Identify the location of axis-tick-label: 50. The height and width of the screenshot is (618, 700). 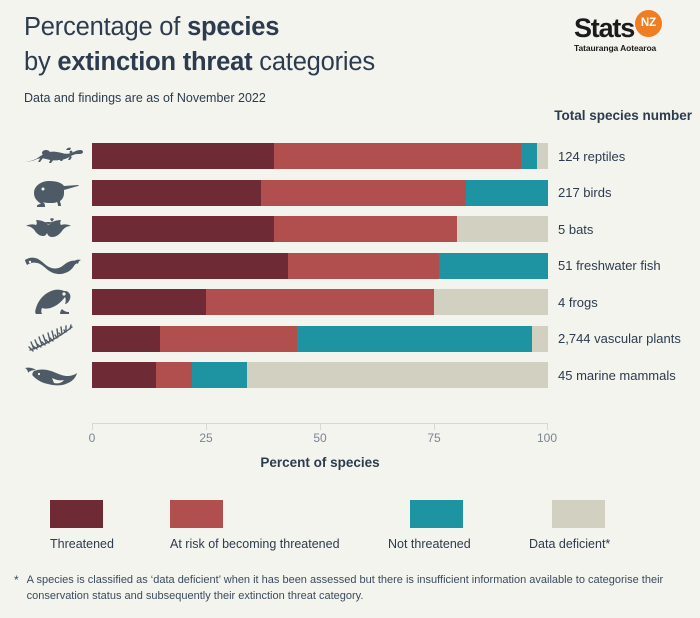
(320, 438).